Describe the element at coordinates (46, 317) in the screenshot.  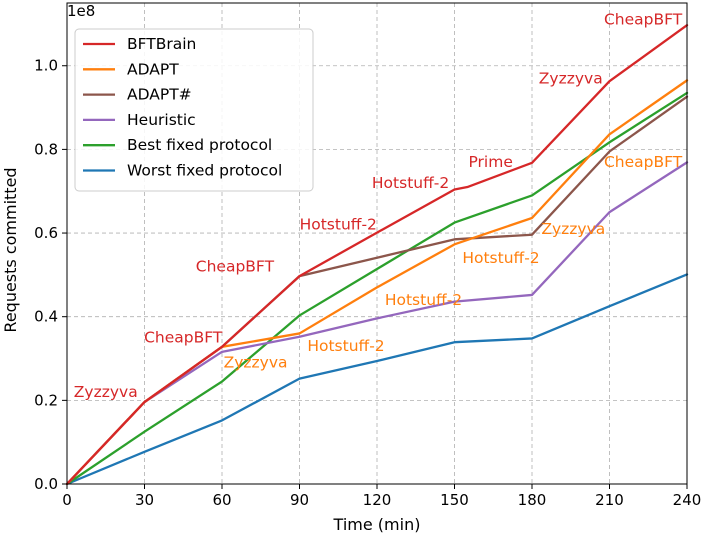
I see `y-tick-label: 0.4` at that location.